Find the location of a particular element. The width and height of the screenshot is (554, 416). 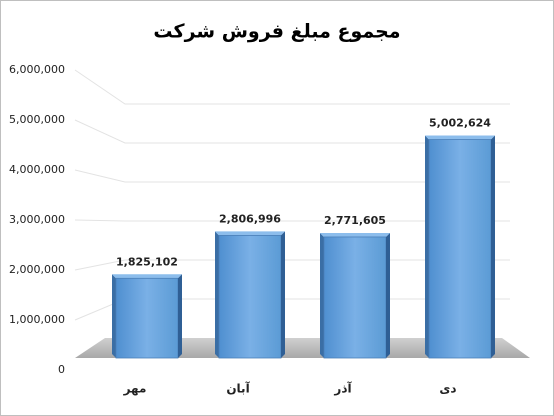

floor is located at coordinates (302, 348).